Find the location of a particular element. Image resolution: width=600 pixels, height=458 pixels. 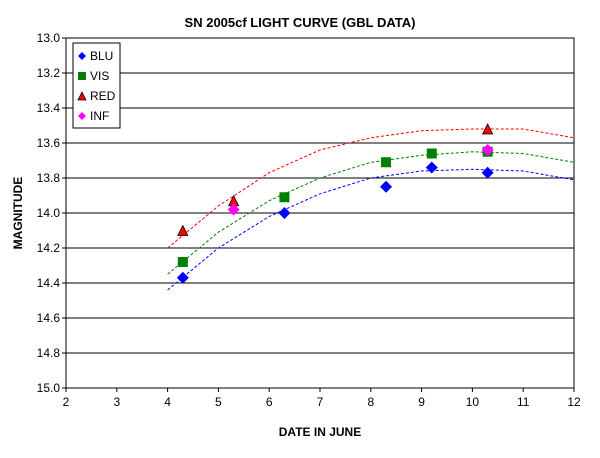

x-tick-label: 4 is located at coordinates (167, 402).